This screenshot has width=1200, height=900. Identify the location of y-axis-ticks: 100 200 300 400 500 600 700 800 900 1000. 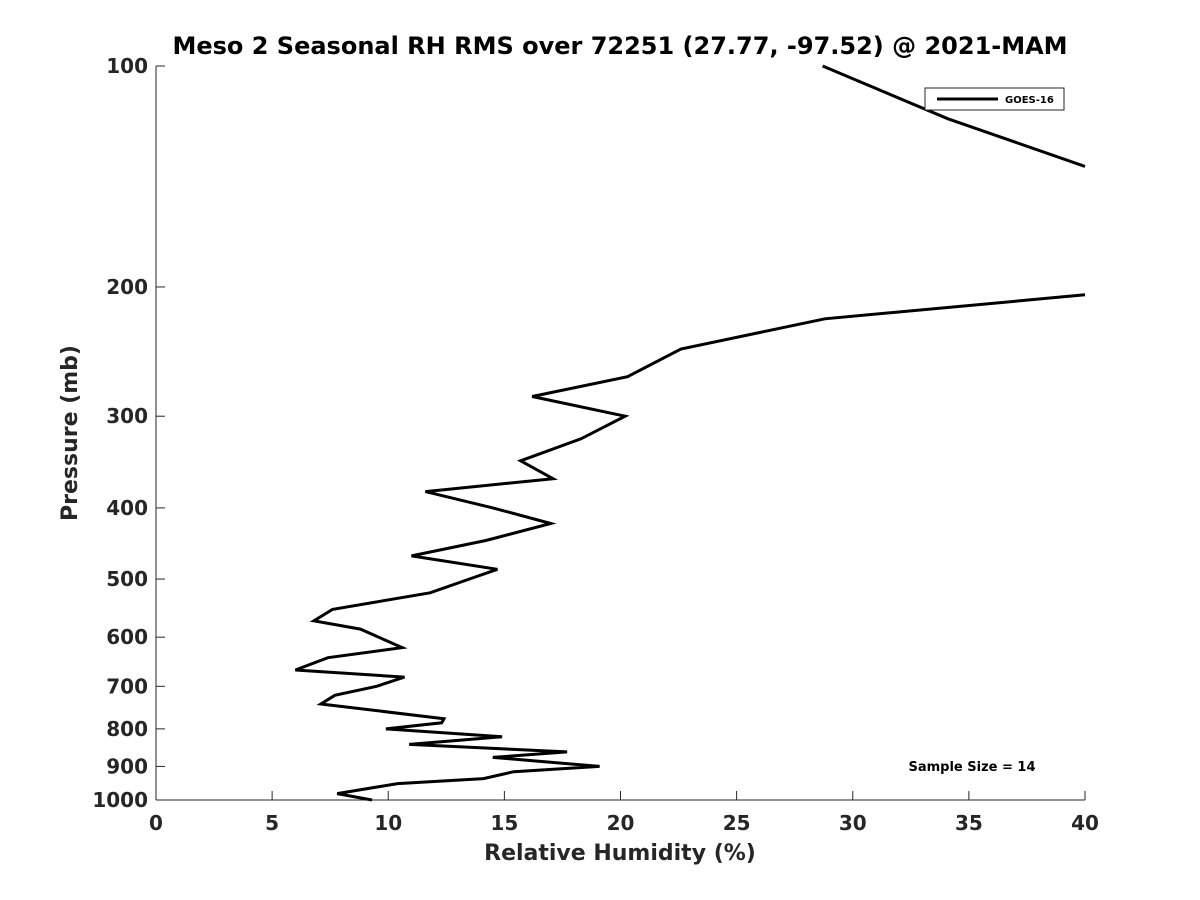
(128, 433).